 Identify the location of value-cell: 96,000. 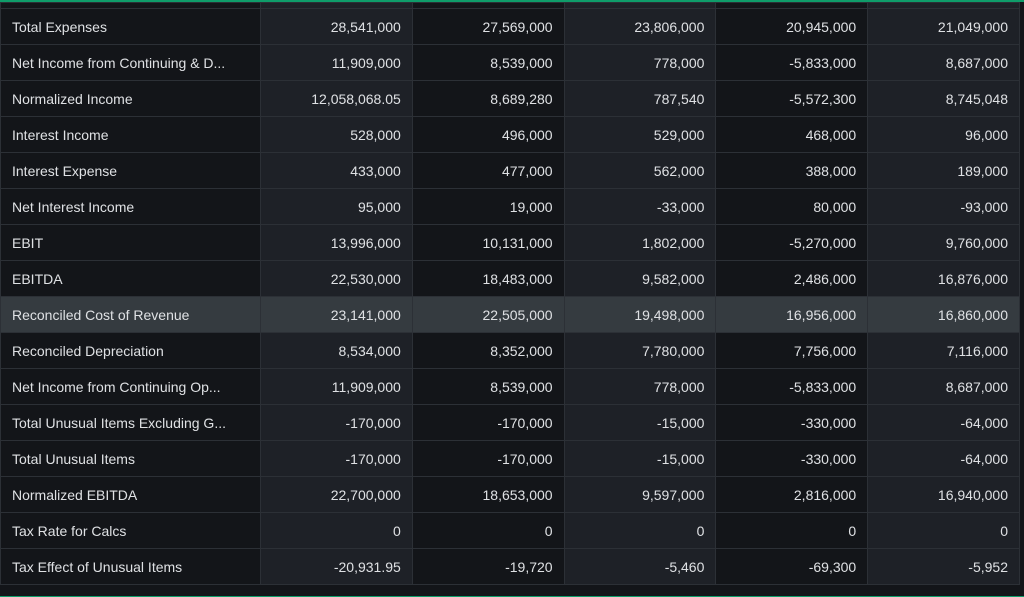
(943, 134).